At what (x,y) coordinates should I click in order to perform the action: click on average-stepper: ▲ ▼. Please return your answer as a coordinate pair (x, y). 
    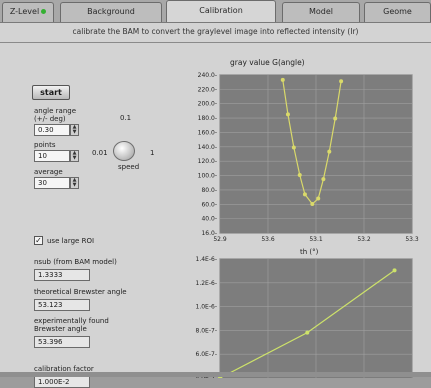
    Looking at the image, I should click on (74, 183).